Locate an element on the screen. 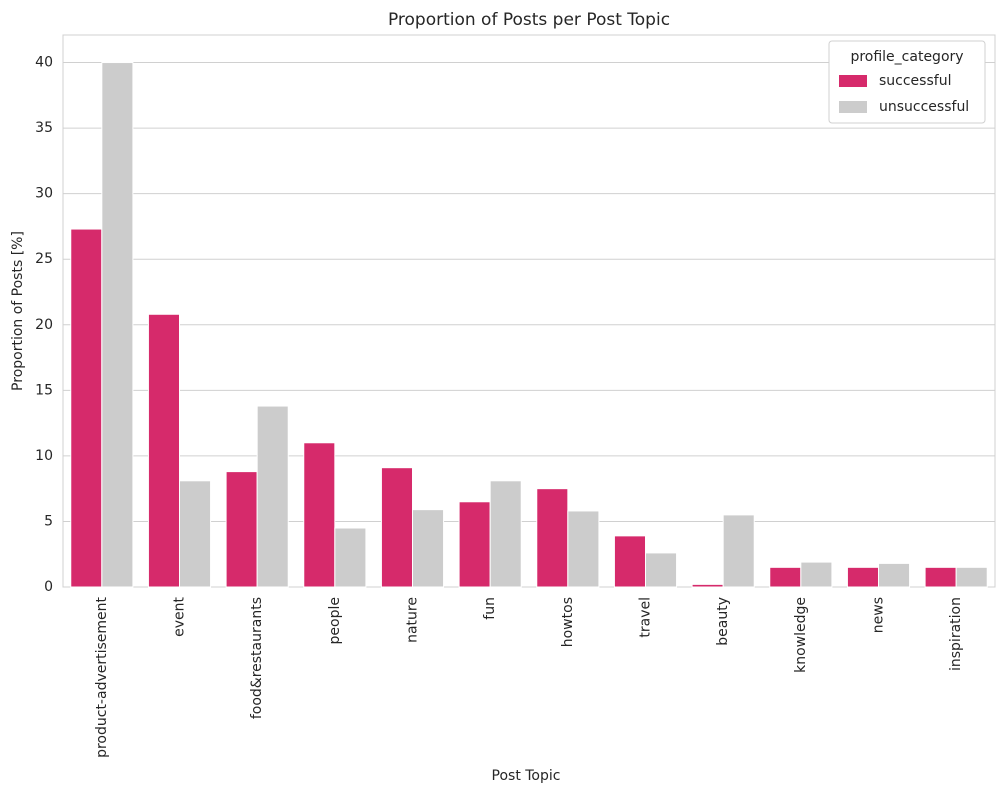 The width and height of the screenshot is (1000, 801). x-tick-label: travel is located at coordinates (646, 617).